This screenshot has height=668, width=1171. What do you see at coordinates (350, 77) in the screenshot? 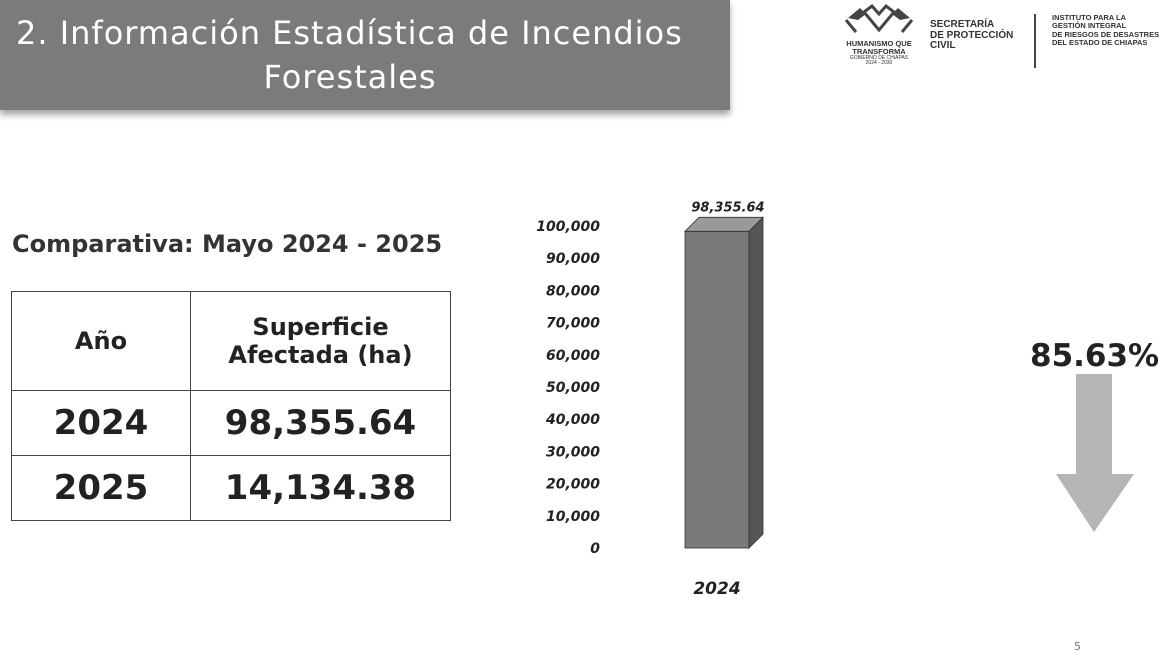
I see `page-title-line2: Forestales` at bounding box center [350, 77].